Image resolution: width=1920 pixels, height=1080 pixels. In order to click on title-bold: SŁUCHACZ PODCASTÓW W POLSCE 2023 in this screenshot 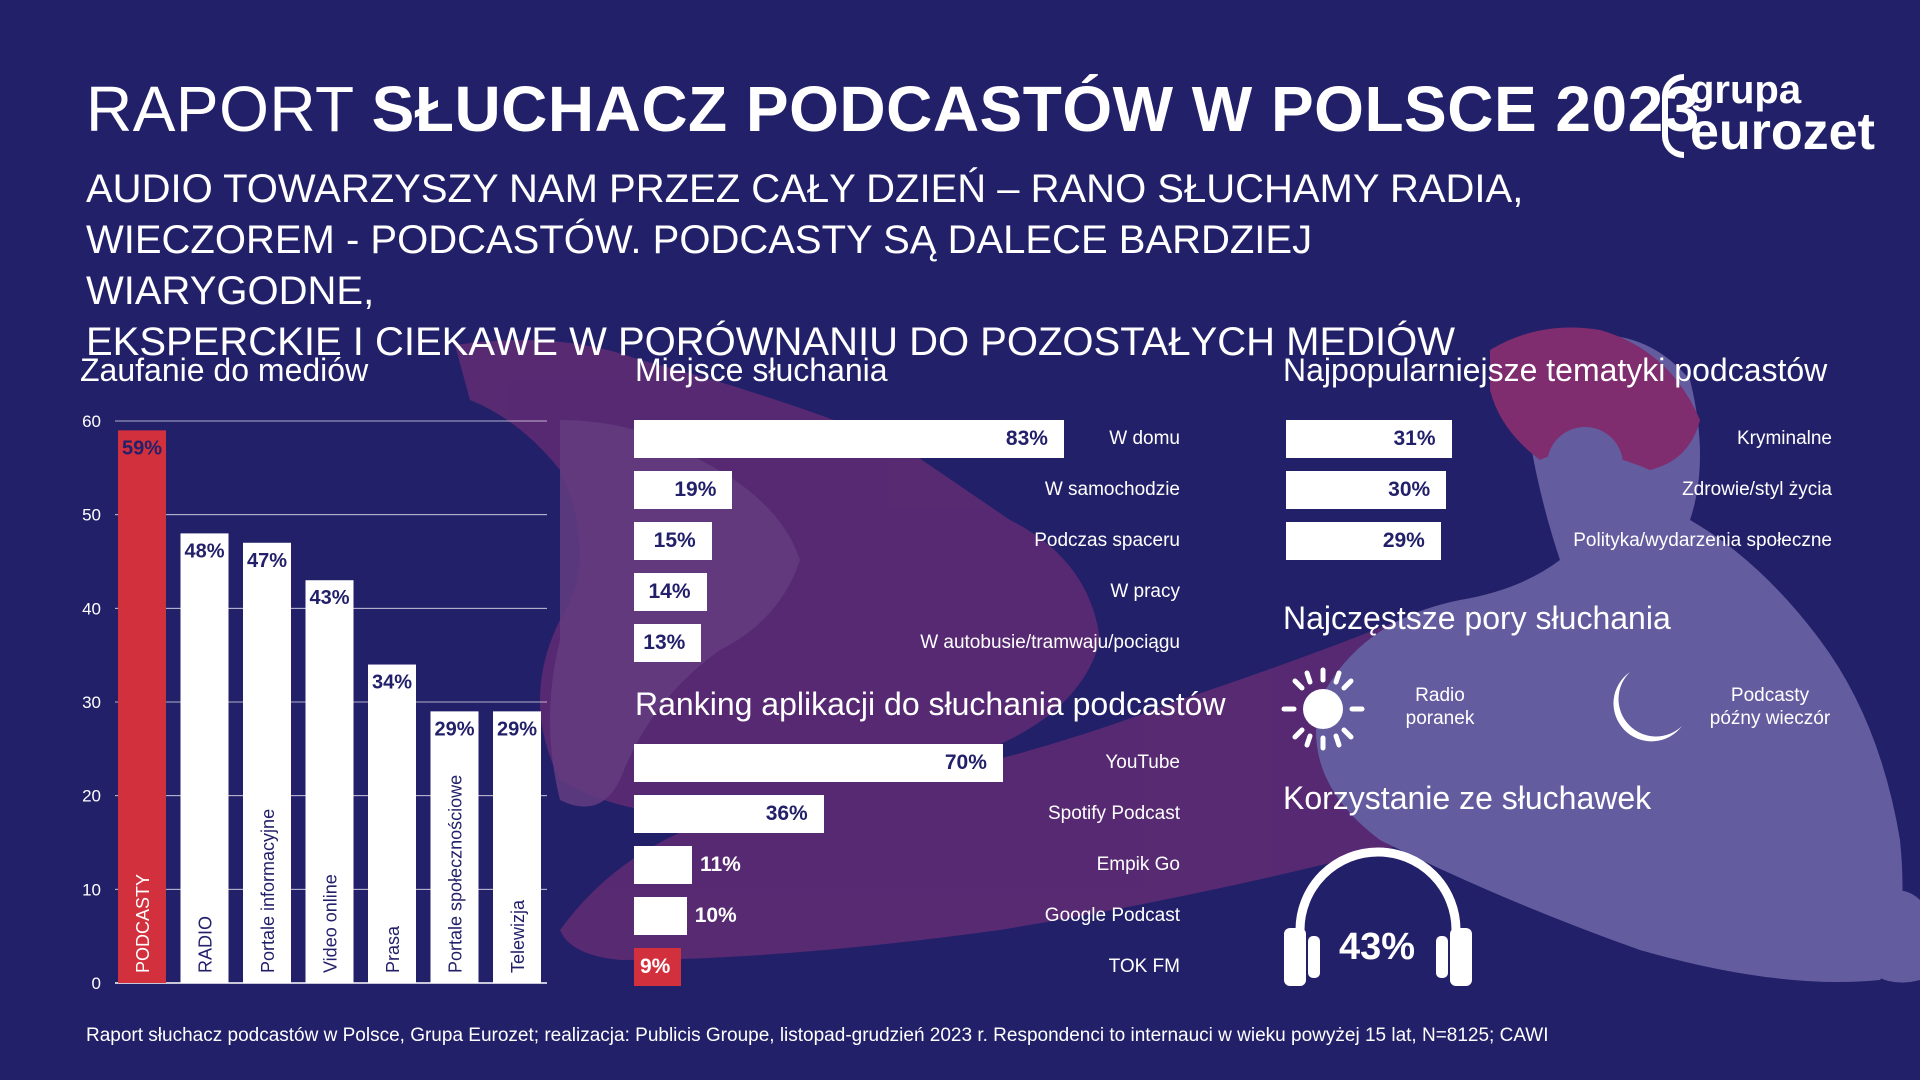, I will do `click(1035, 109)`.